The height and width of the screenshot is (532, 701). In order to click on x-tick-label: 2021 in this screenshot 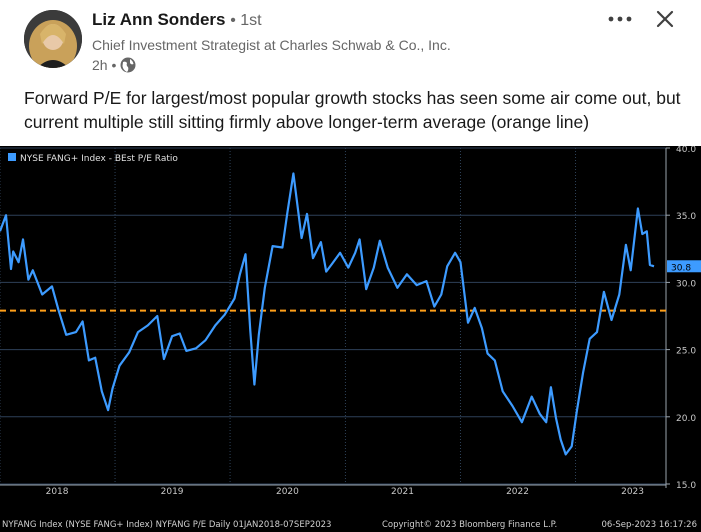, I will do `click(402, 492)`.